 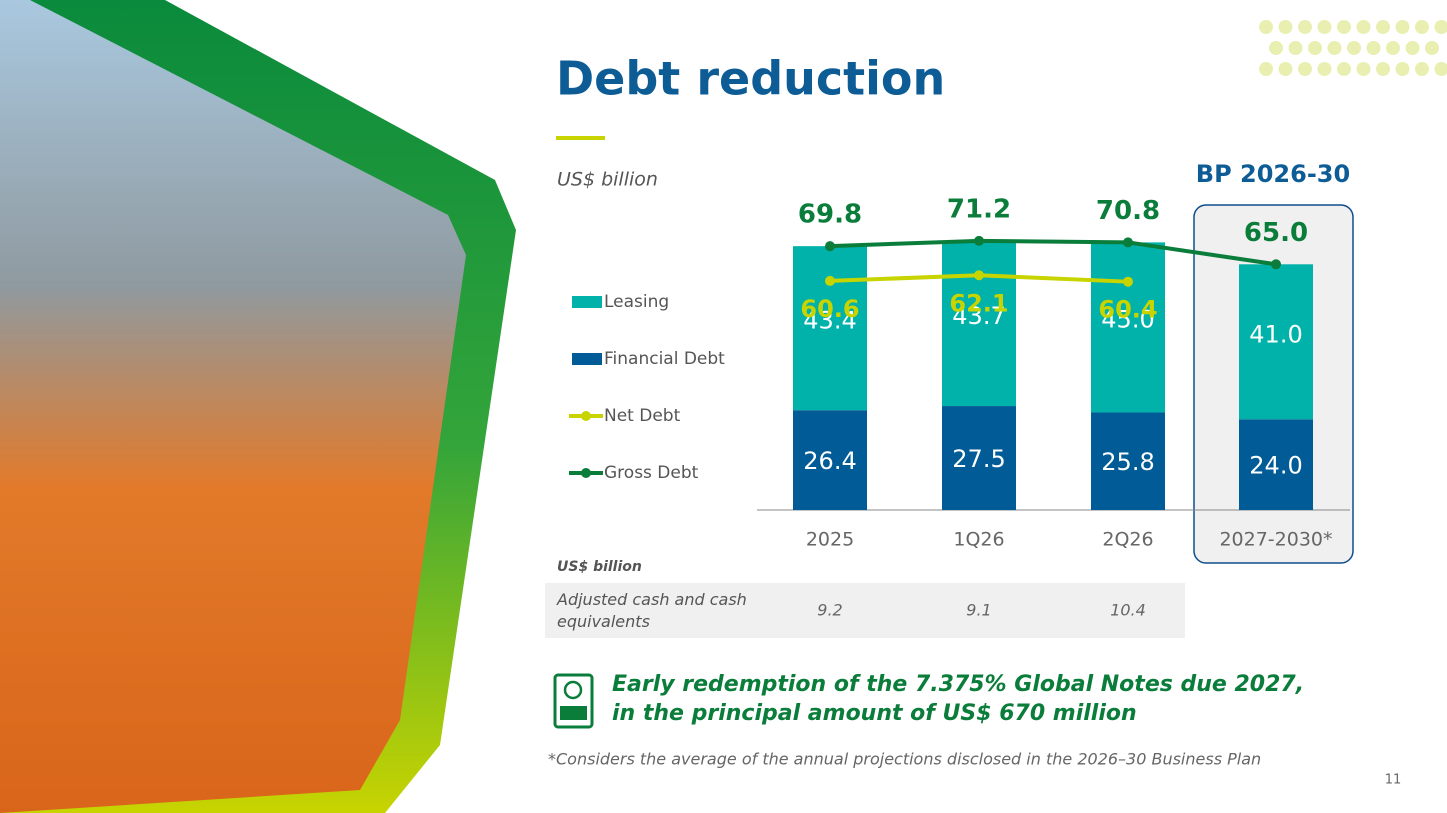 I want to click on chart-title: Debt reduction, so click(x=750, y=79).